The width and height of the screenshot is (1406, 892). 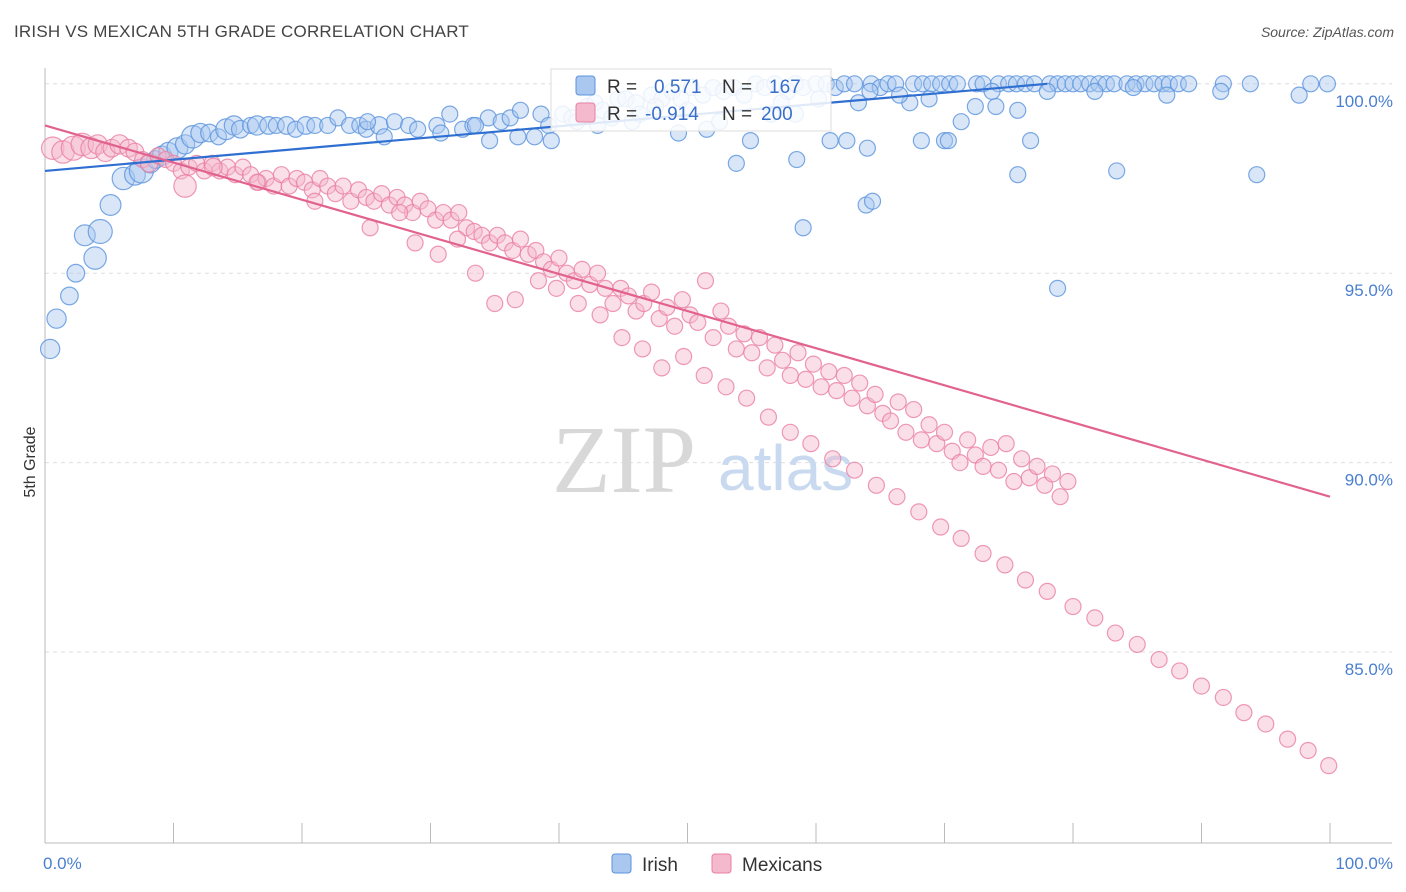 What do you see at coordinates (718, 863) in the screenshot?
I see `x-tick-labels: 0.0% 100.0%` at bounding box center [718, 863].